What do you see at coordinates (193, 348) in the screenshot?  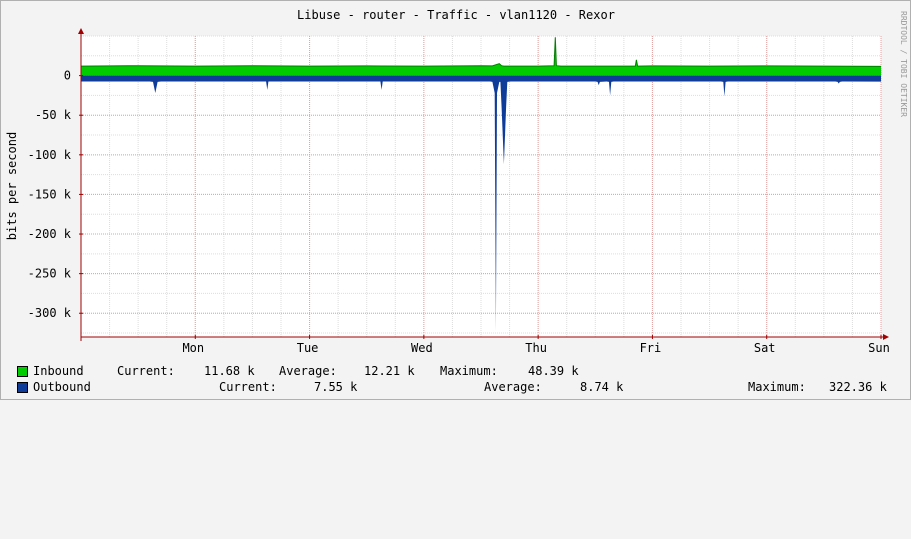 I see `x-tick-label: Mon` at bounding box center [193, 348].